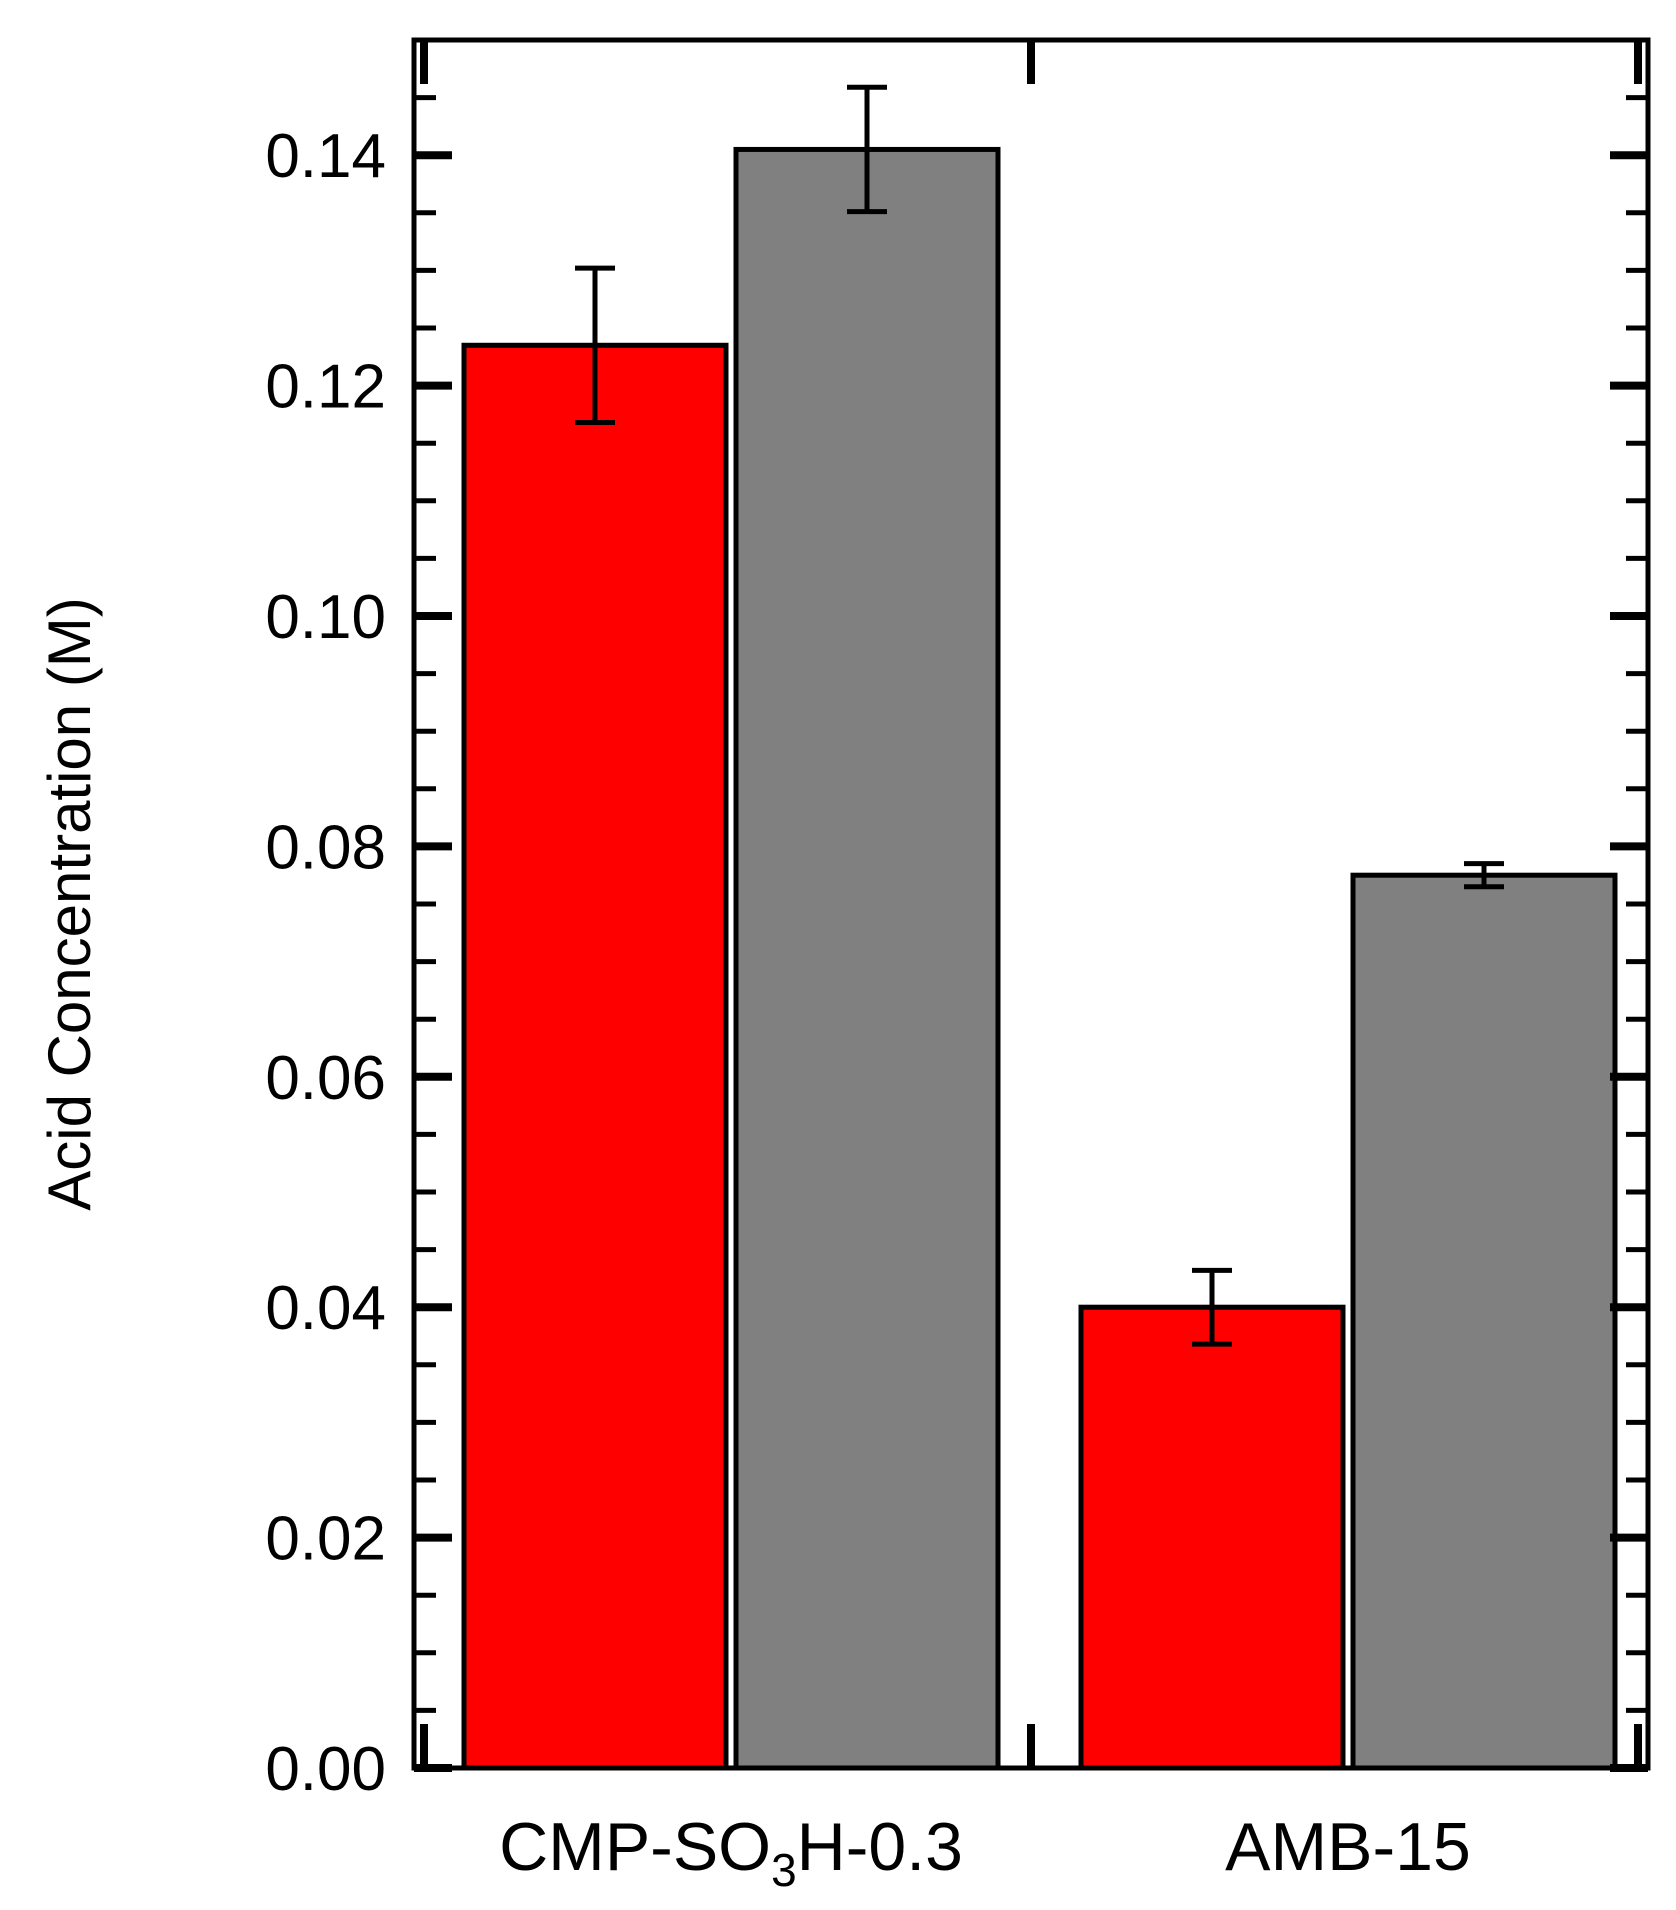  What do you see at coordinates (325, 1769) in the screenshot?
I see `y-tick-label: 0.00` at bounding box center [325, 1769].